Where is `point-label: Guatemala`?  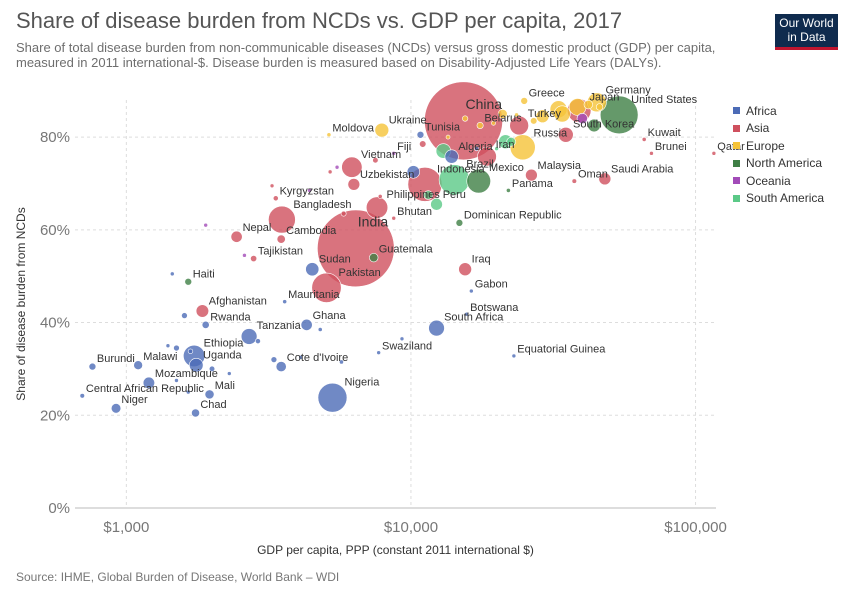 point-label: Guatemala is located at coordinates (406, 250).